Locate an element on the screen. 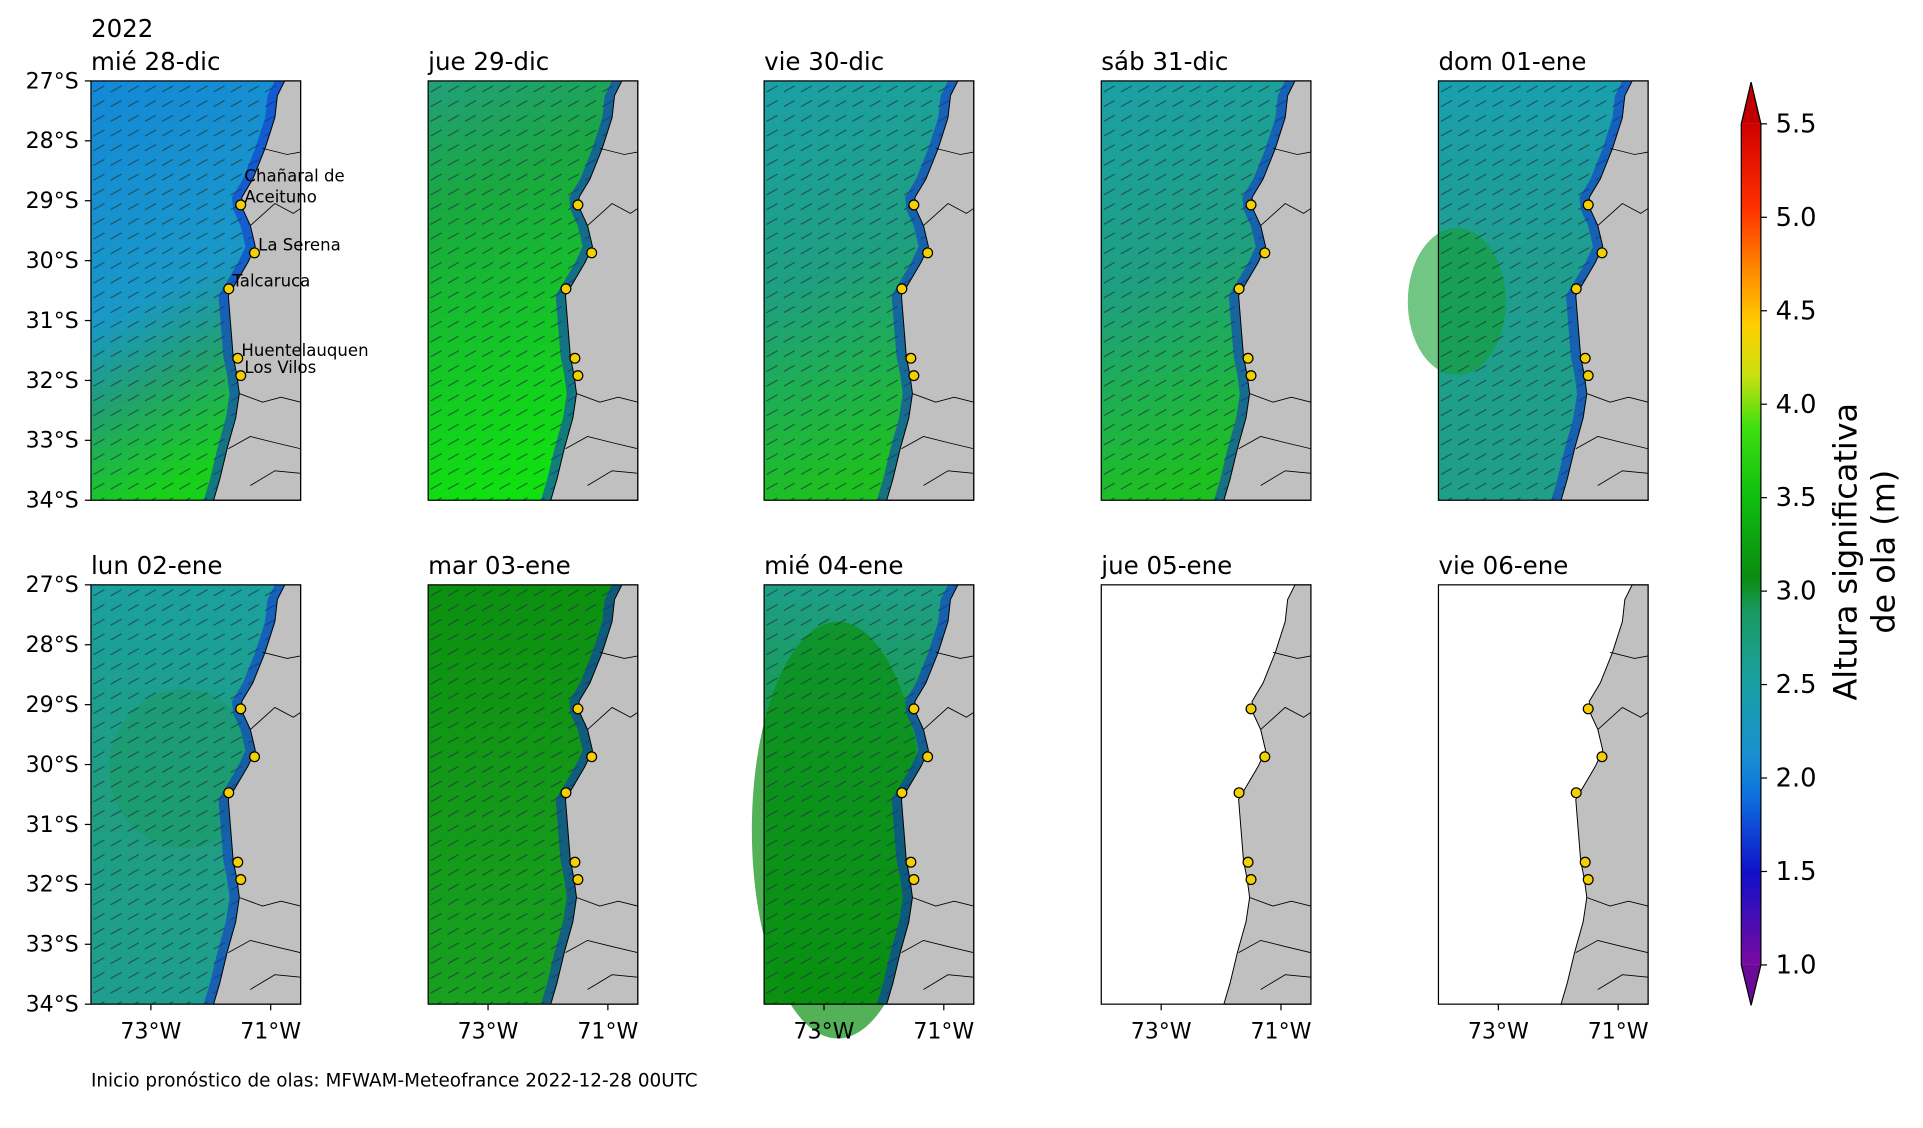  panel-title: lun 02-ene is located at coordinates (156, 565).